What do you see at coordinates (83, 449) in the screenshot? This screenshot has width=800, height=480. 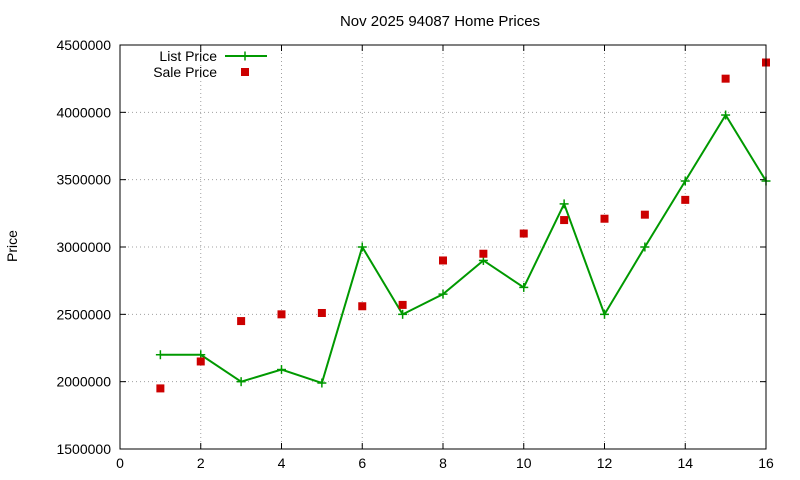 I see `y-tick-label: 1500000` at bounding box center [83, 449].